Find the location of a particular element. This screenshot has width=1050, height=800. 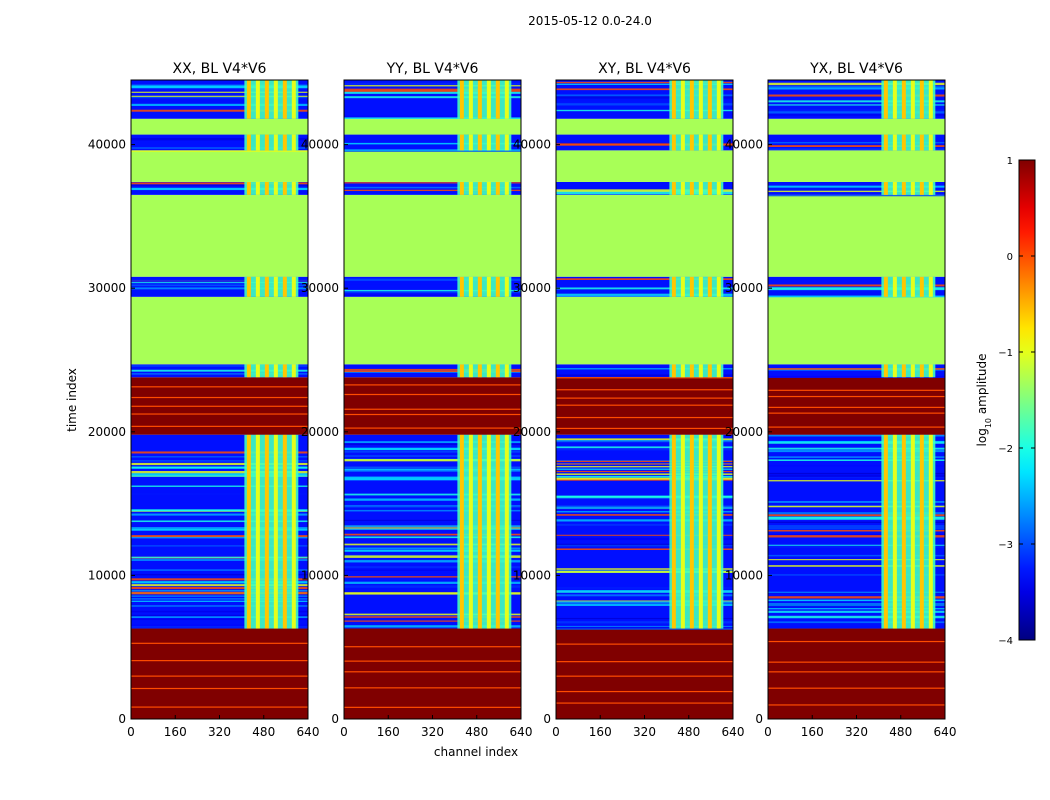

panel-2-ytick-label-4: 40000 is located at coordinates (532, 145).